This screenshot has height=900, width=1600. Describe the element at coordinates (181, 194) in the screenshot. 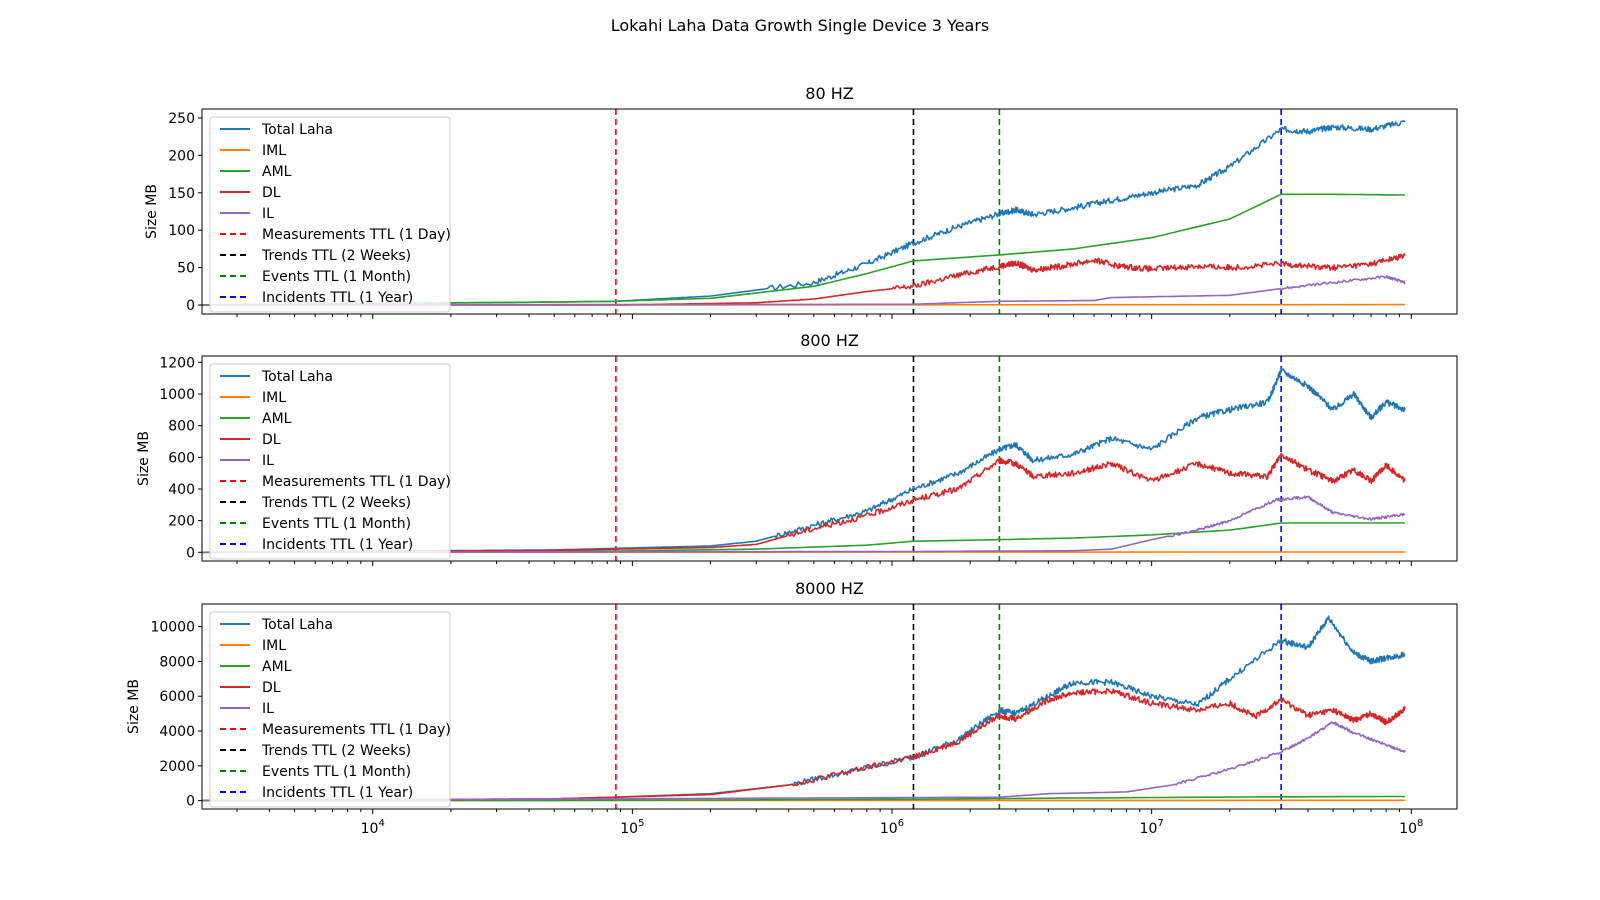

I see `y-tick-label: 150` at that location.